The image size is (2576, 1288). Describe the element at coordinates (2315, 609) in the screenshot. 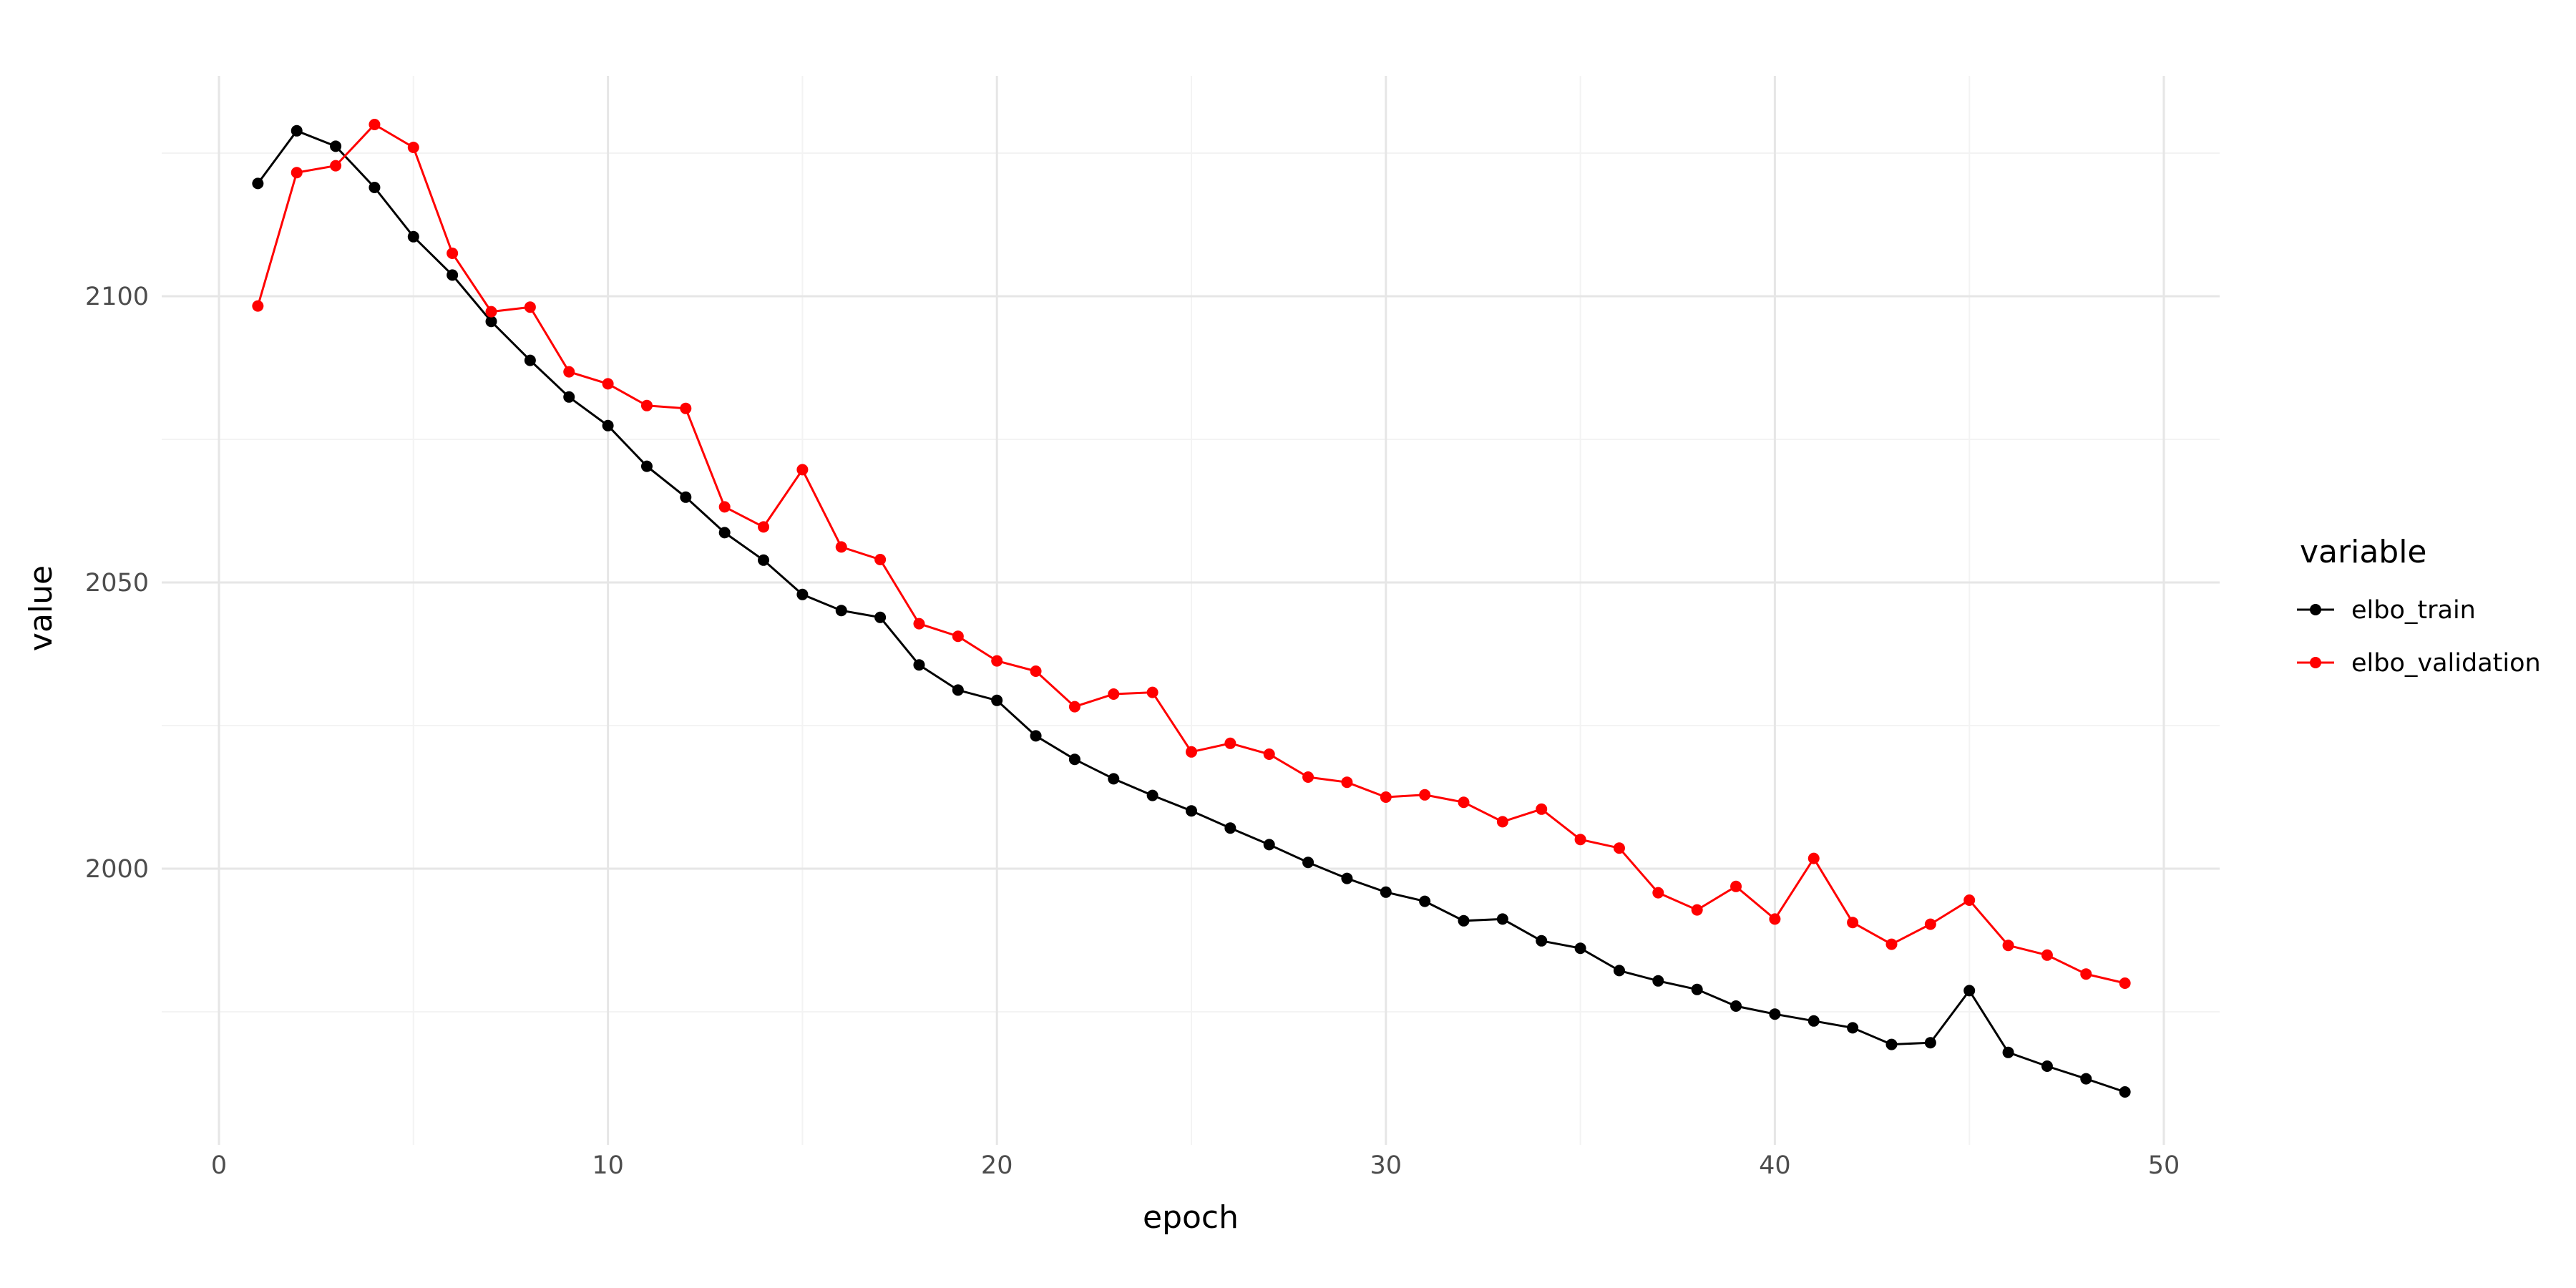

I see `legend-key-point` at that location.